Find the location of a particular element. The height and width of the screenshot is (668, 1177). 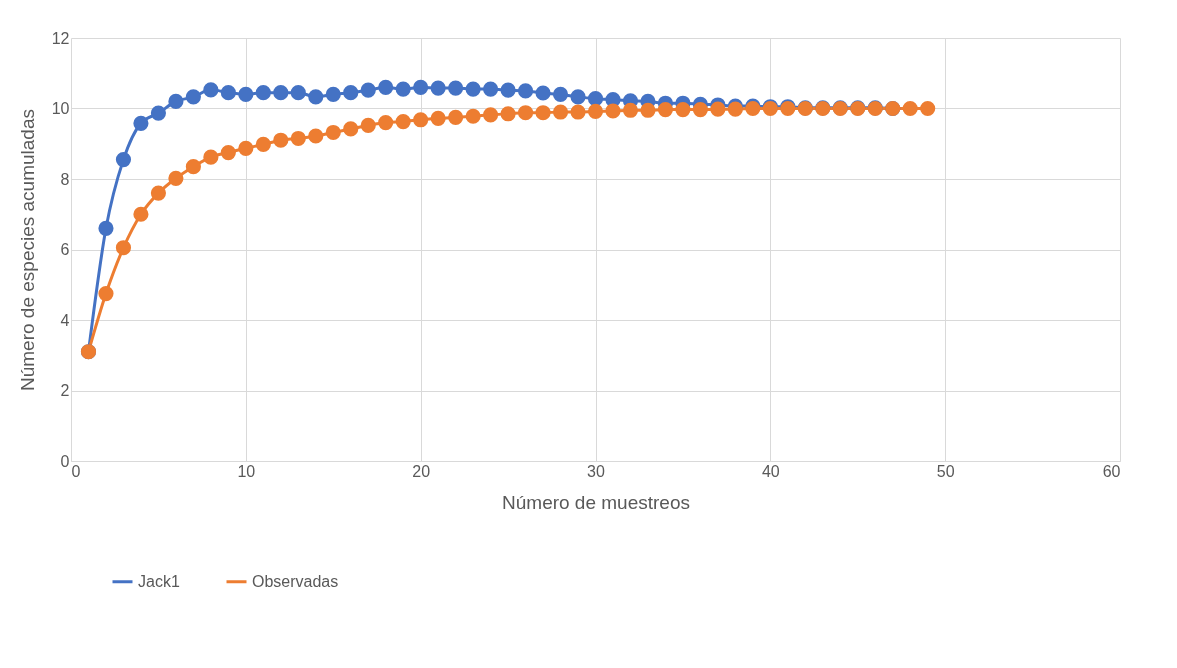

x-tick-label: 10 is located at coordinates (246, 471).